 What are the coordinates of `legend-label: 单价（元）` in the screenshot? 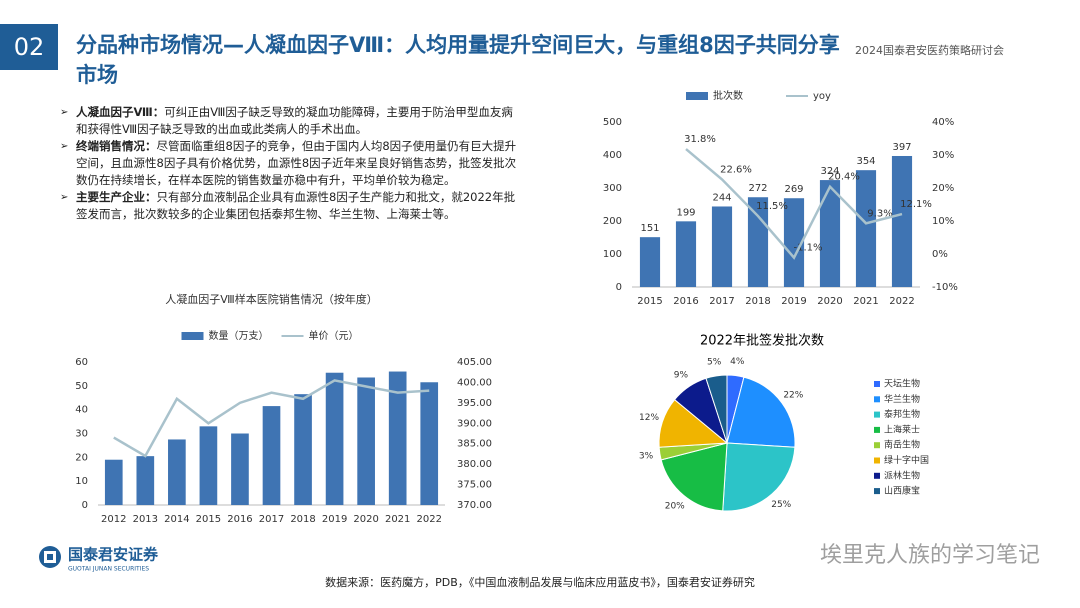 It's located at (334, 336).